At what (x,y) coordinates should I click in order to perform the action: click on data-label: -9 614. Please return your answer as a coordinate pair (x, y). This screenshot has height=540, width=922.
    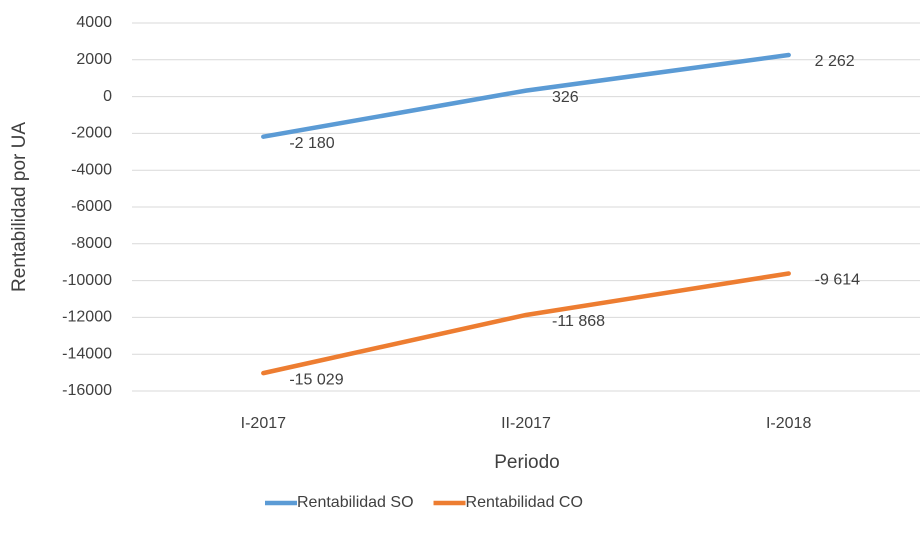
    Looking at the image, I should click on (837, 280).